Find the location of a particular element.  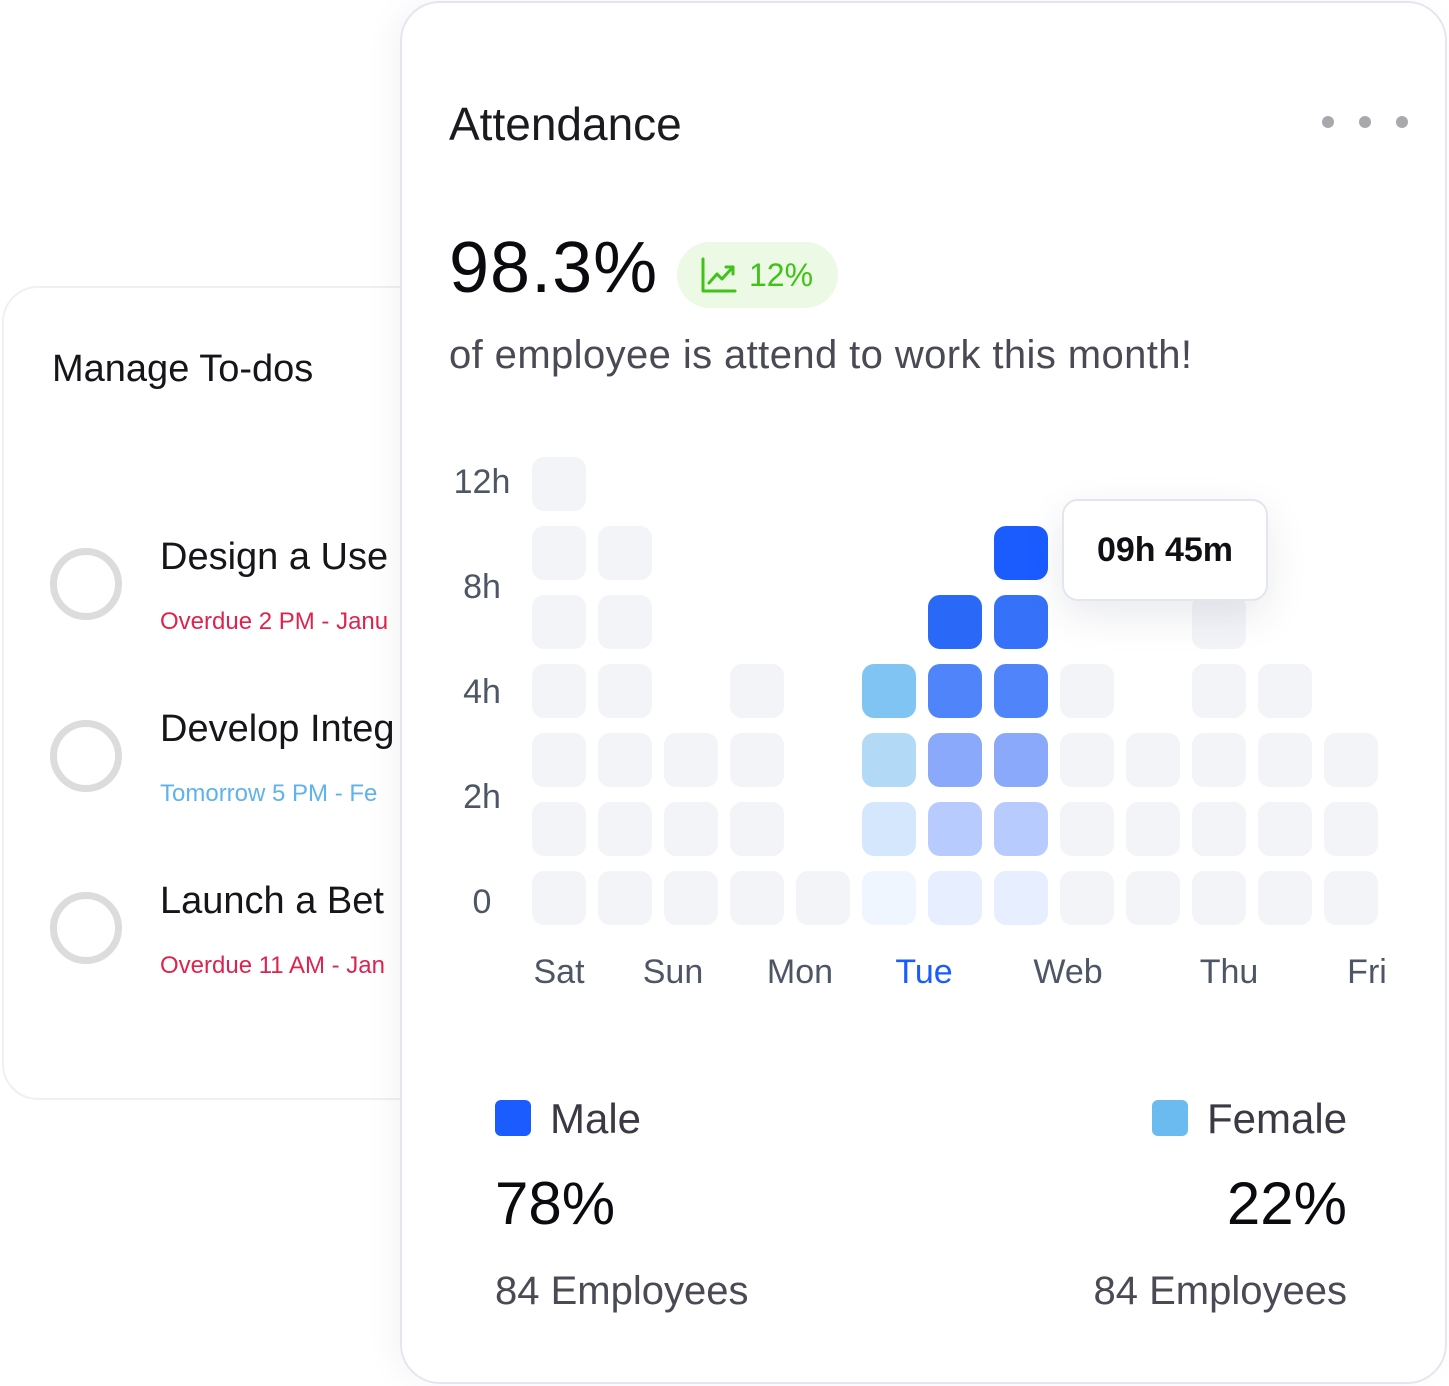

x-axis-day-label: Fri is located at coordinates (1367, 972).